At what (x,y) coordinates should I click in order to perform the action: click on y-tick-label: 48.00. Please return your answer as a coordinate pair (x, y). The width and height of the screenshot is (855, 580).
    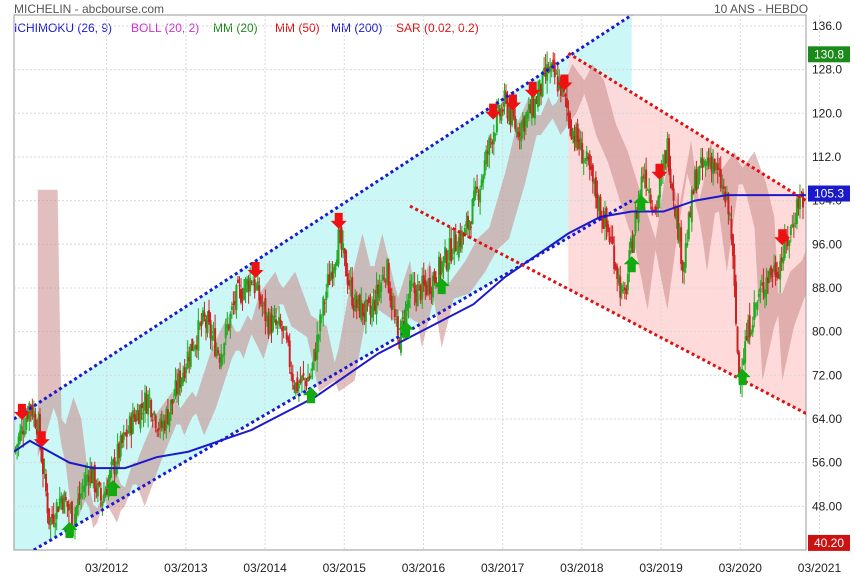
    Looking at the image, I should click on (827, 506).